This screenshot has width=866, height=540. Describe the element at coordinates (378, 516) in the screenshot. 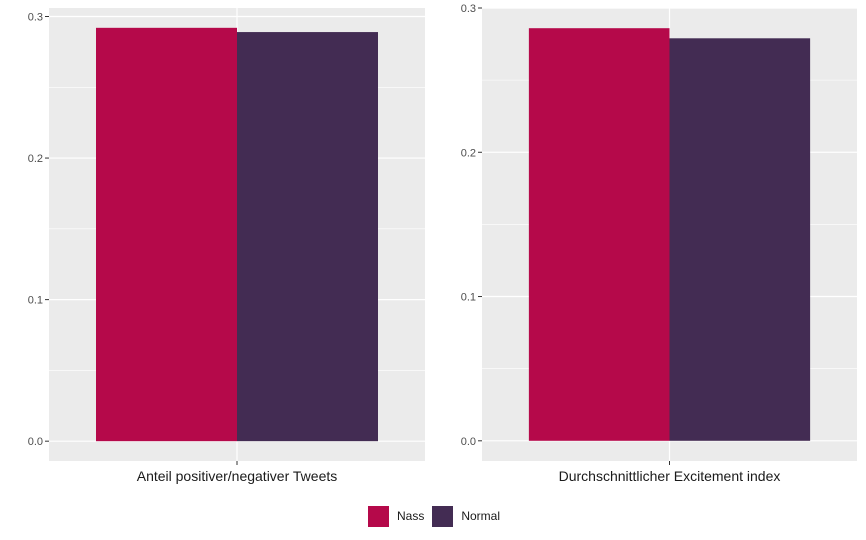

I see `legend-swatch-nass` at that location.